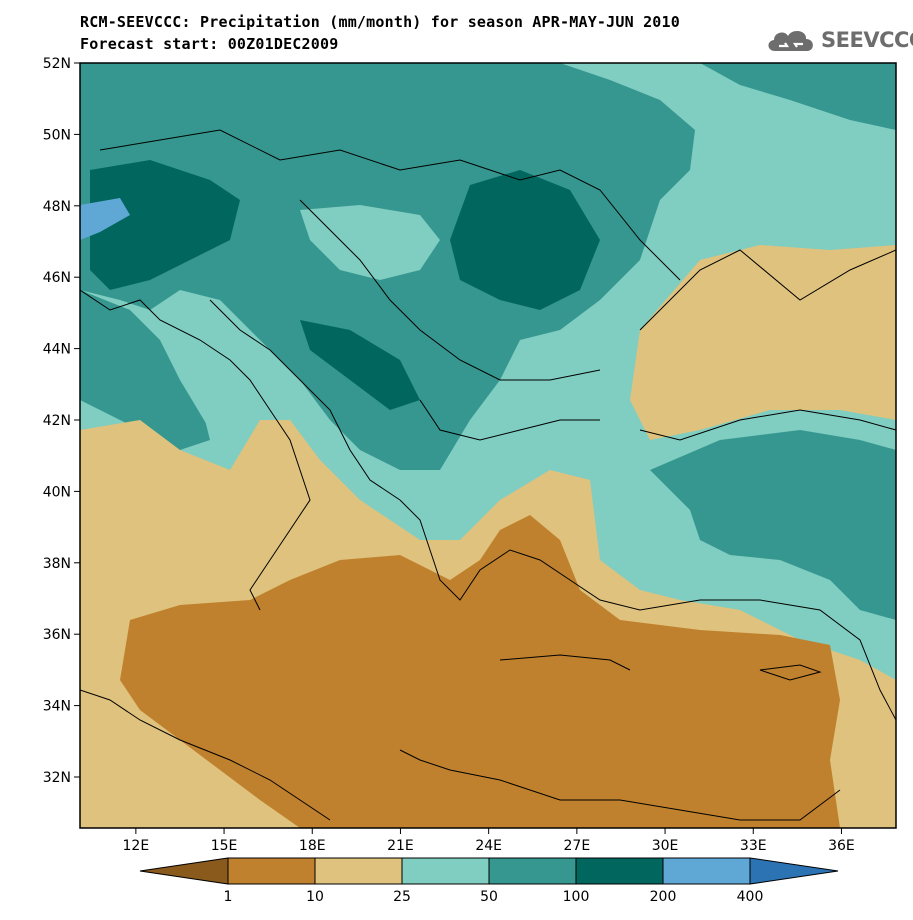 This screenshot has width=913, height=920. What do you see at coordinates (57, 635) in the screenshot?
I see `lat-tick-label: 36N` at bounding box center [57, 635].